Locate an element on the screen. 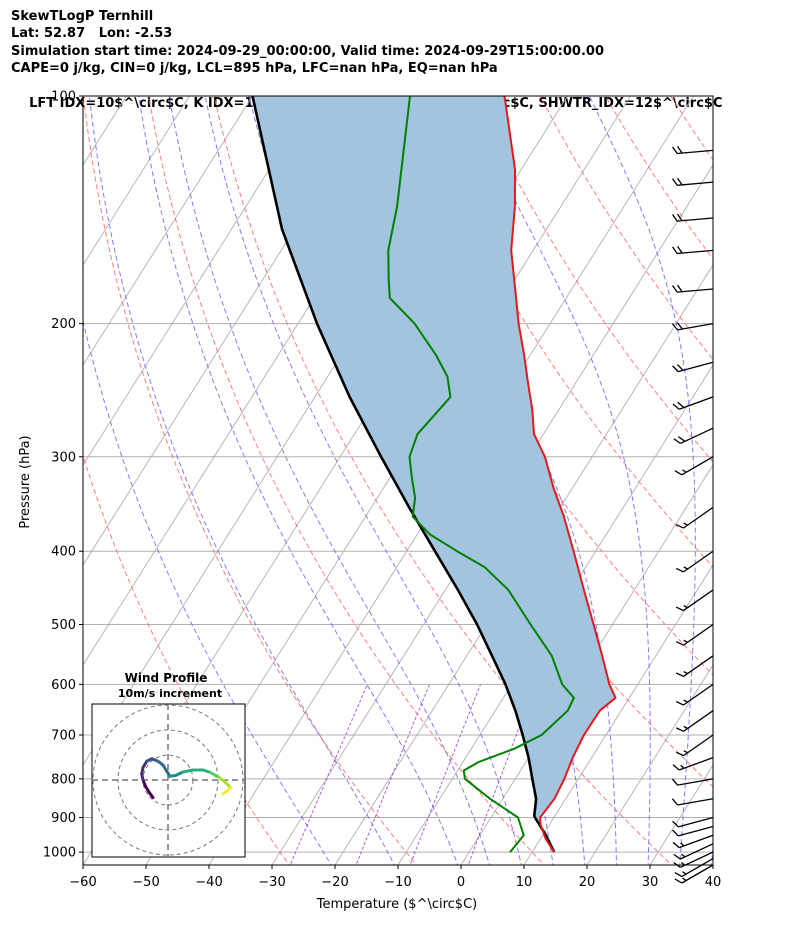  header-location: Lat: 52.87 Lon: -2.53 is located at coordinates (92, 34).